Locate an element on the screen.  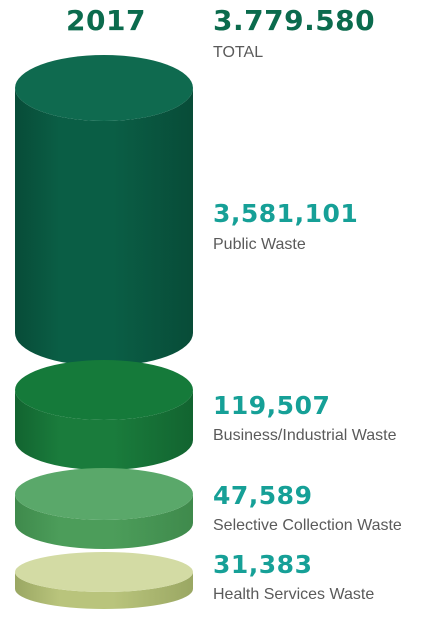
total-value: 3.779.580 is located at coordinates (294, 20).